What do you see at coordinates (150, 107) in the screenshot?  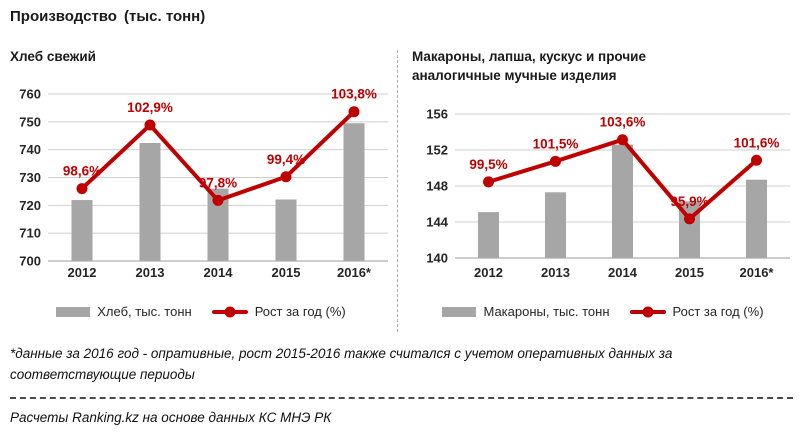 I see `growth-label: 102,9%` at bounding box center [150, 107].